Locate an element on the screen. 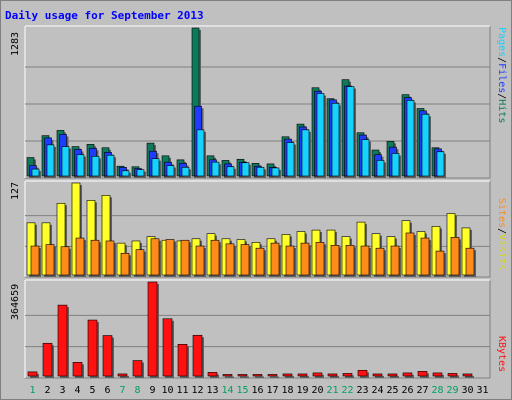 The image size is (512, 400). chart-title: Daily usage for September 2013 is located at coordinates (104, 15).